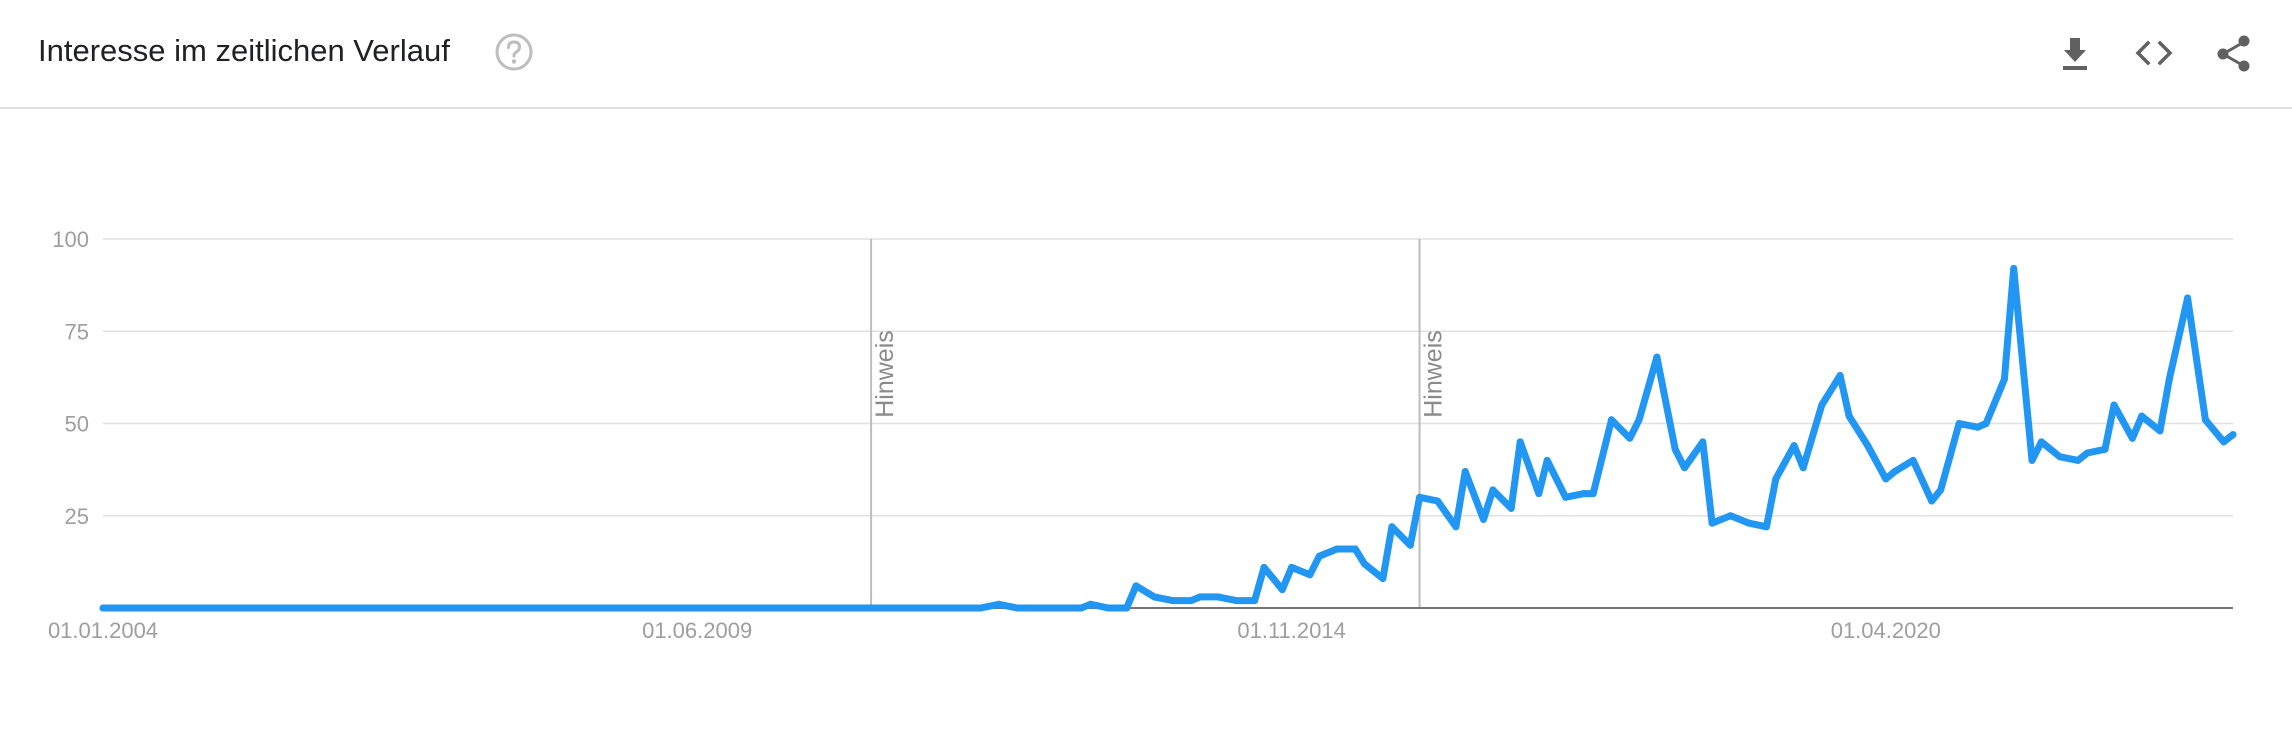  What do you see at coordinates (103, 630) in the screenshot?
I see `x-tick-label-0: 01.01.2004` at bounding box center [103, 630].